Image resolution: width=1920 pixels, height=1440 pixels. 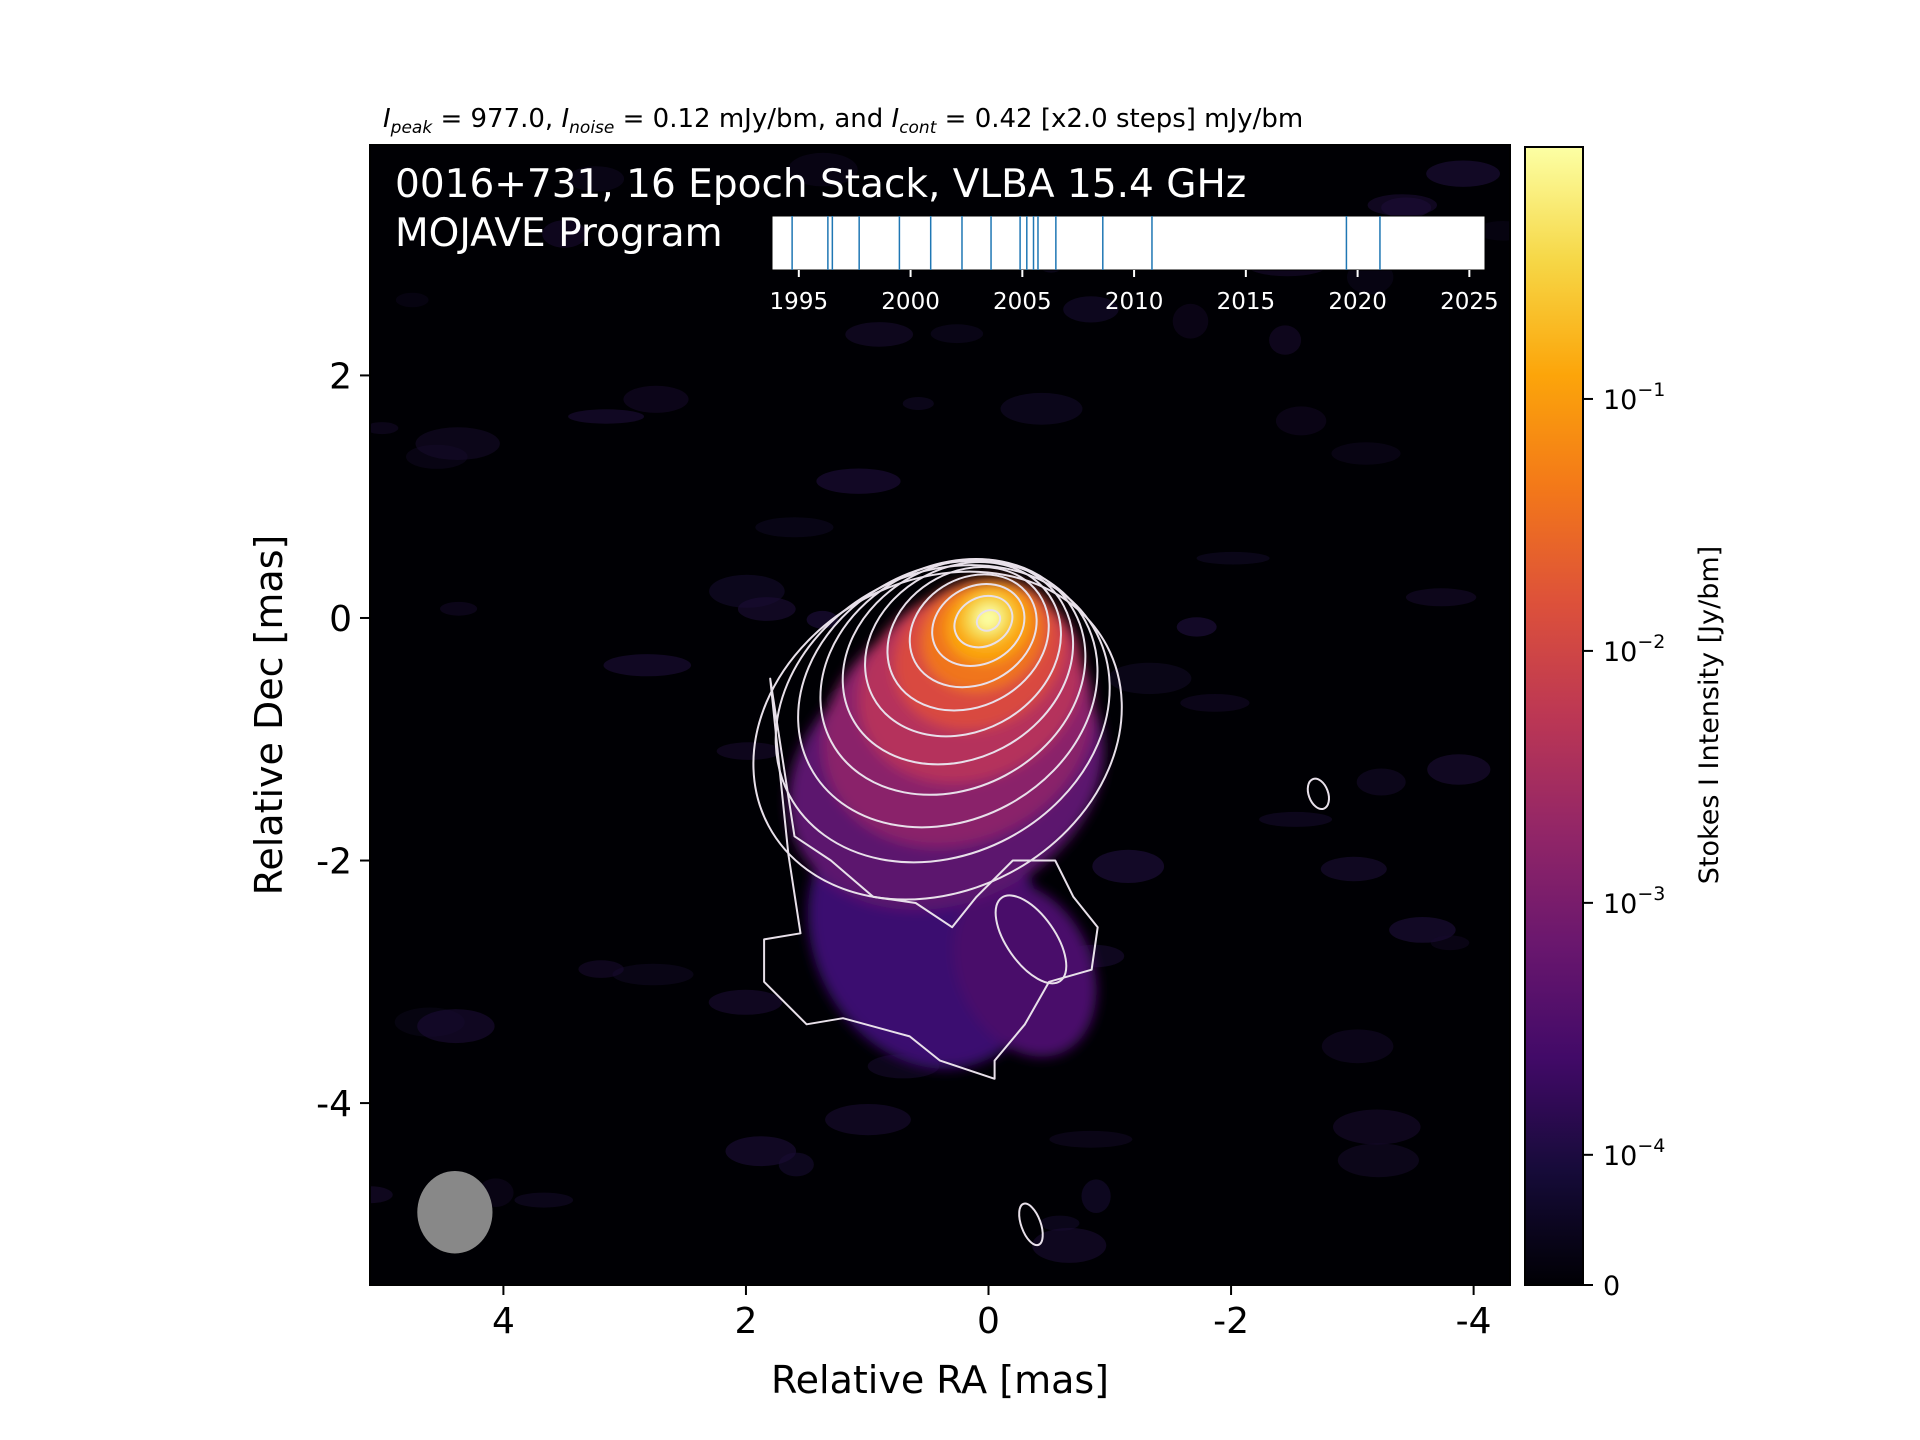 I want to click on plot-title-line1: 0016+731, 16 Epoch Stack, VLBA 15.4 GHz, so click(x=820, y=184).